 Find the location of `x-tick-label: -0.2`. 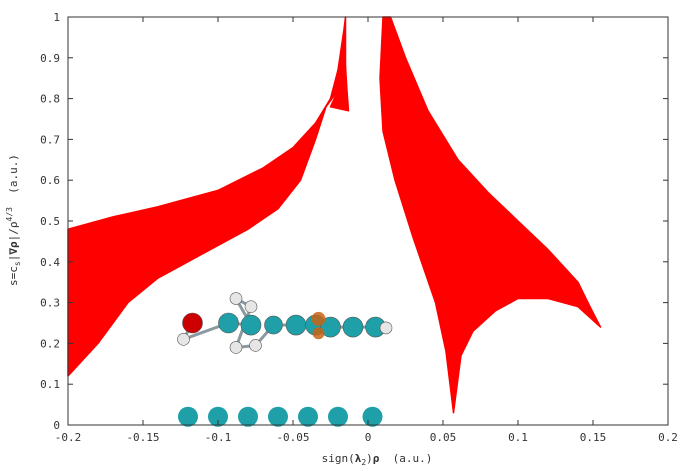

x-tick-label: -0.2 is located at coordinates (68, 437).